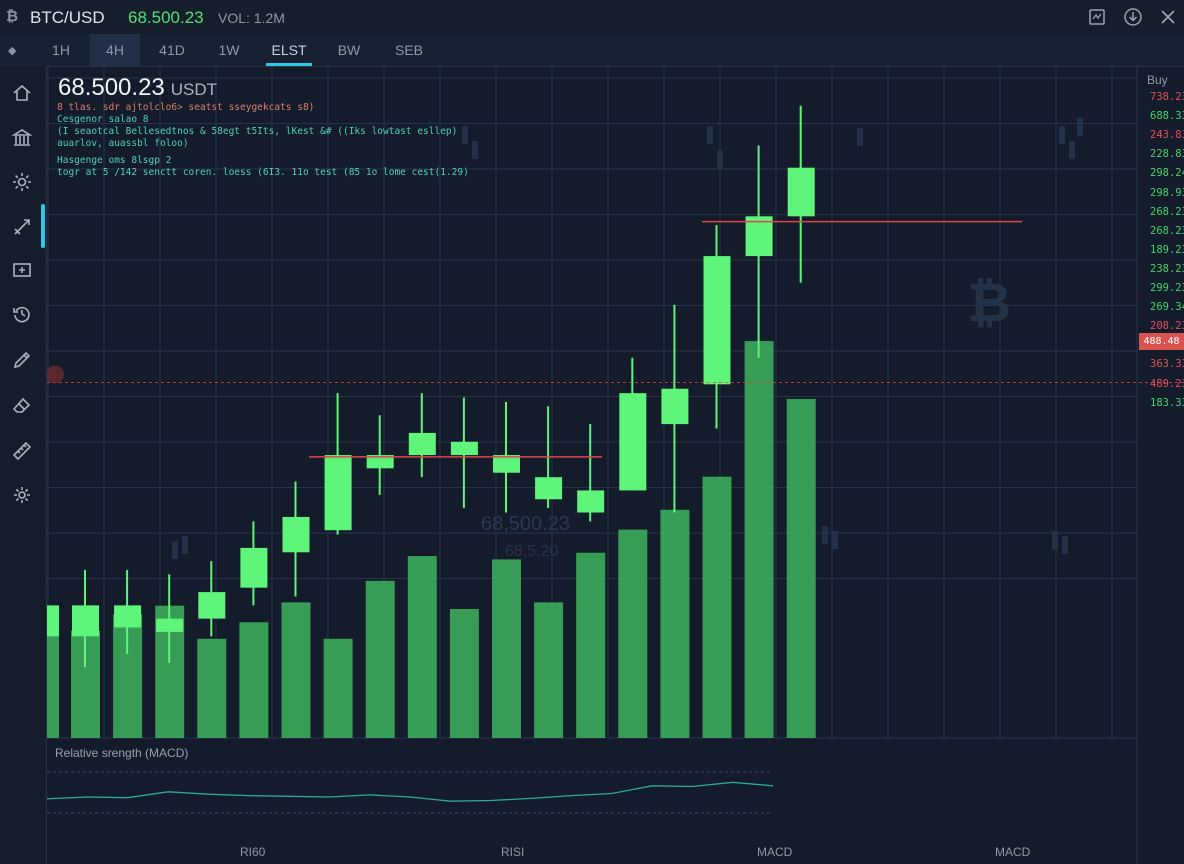 The height and width of the screenshot is (864, 1184). I want to click on price-scale-label: 299.23, so click(1167, 288).